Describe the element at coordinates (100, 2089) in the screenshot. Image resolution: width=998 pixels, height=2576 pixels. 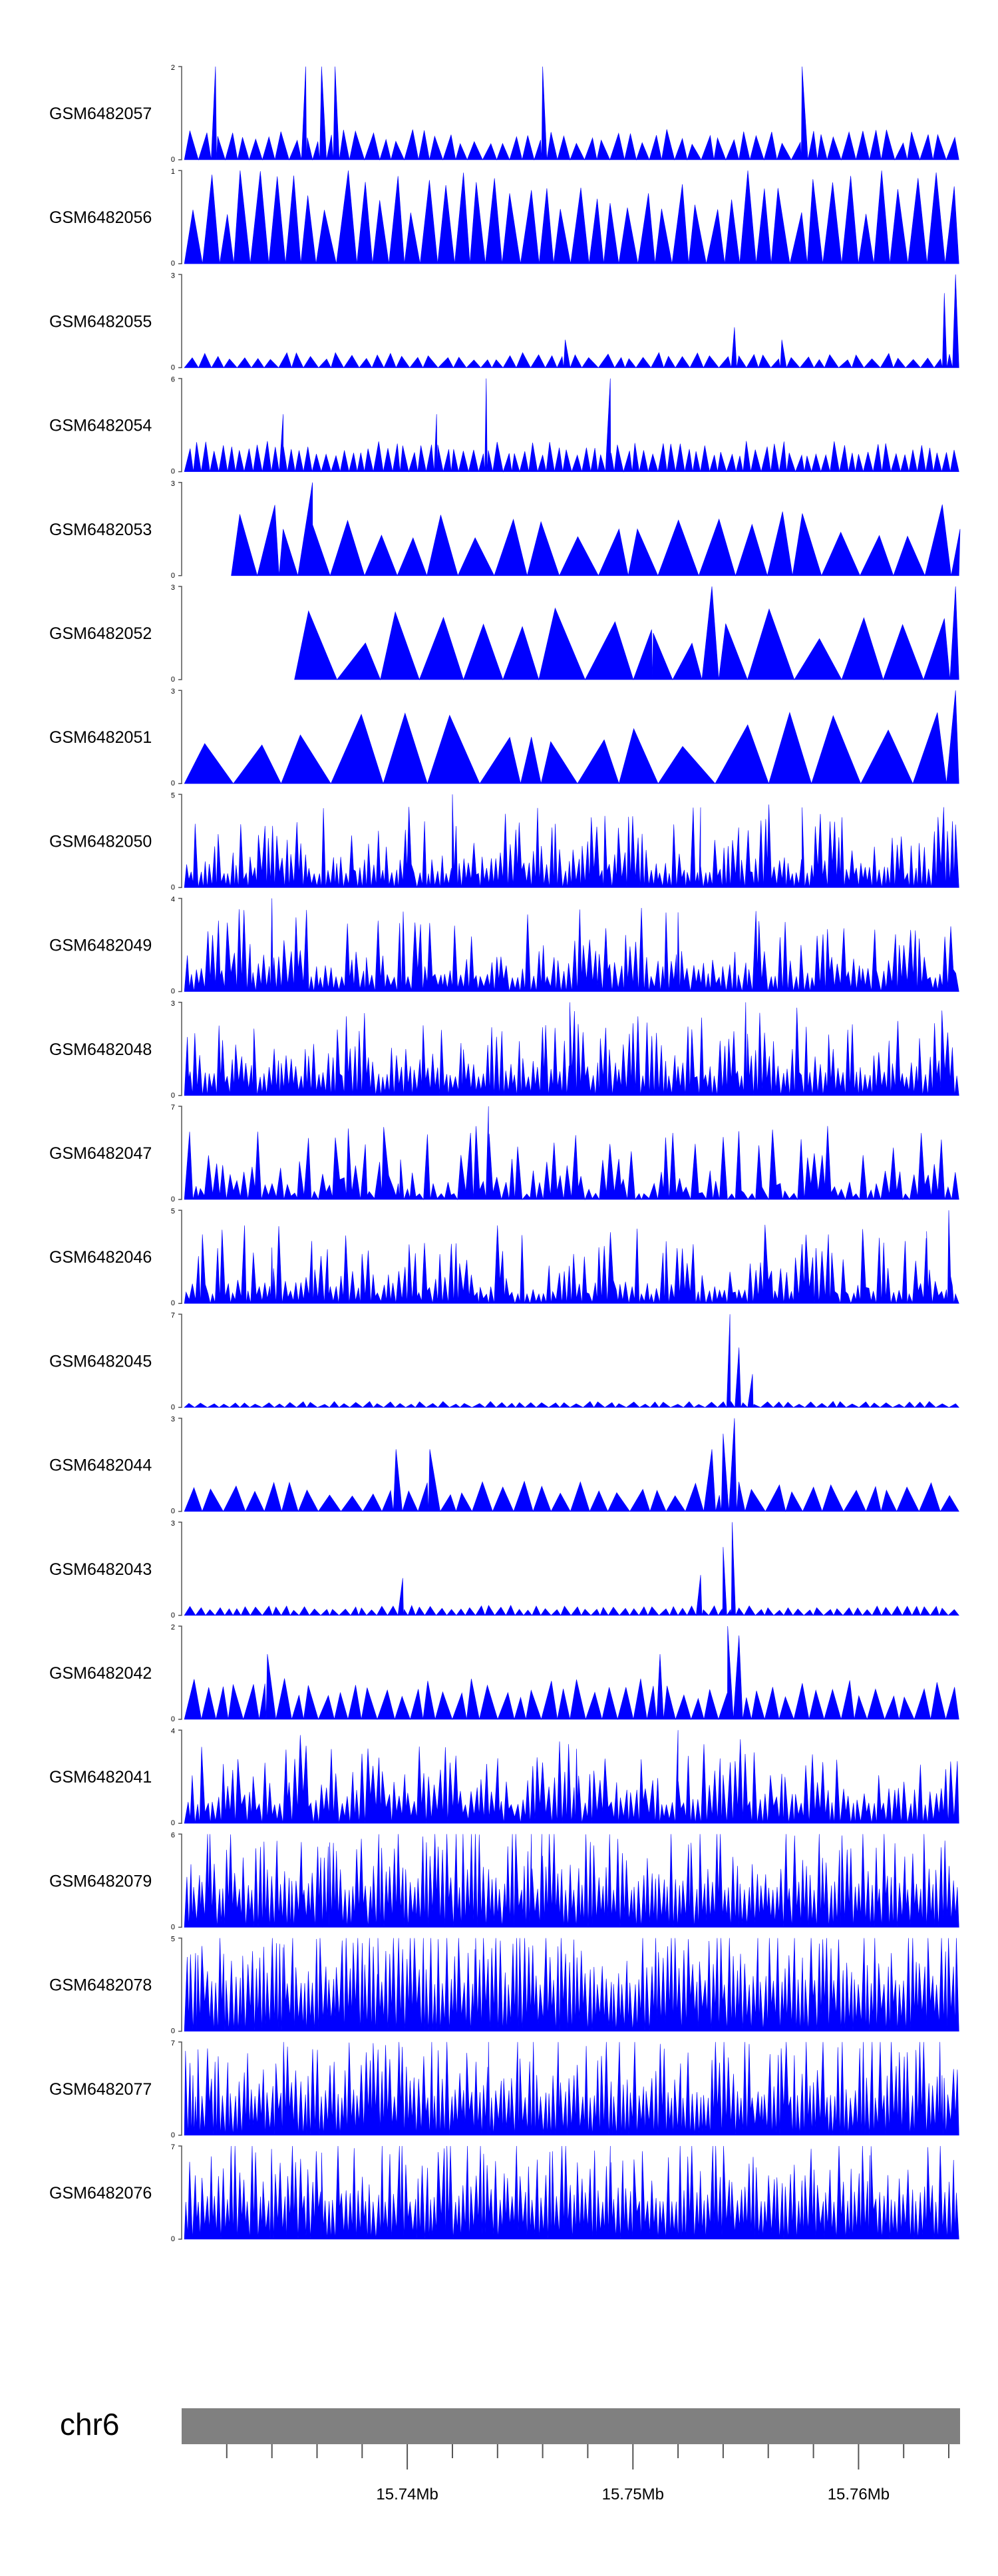
I see `track-label: GSM6482077` at that location.